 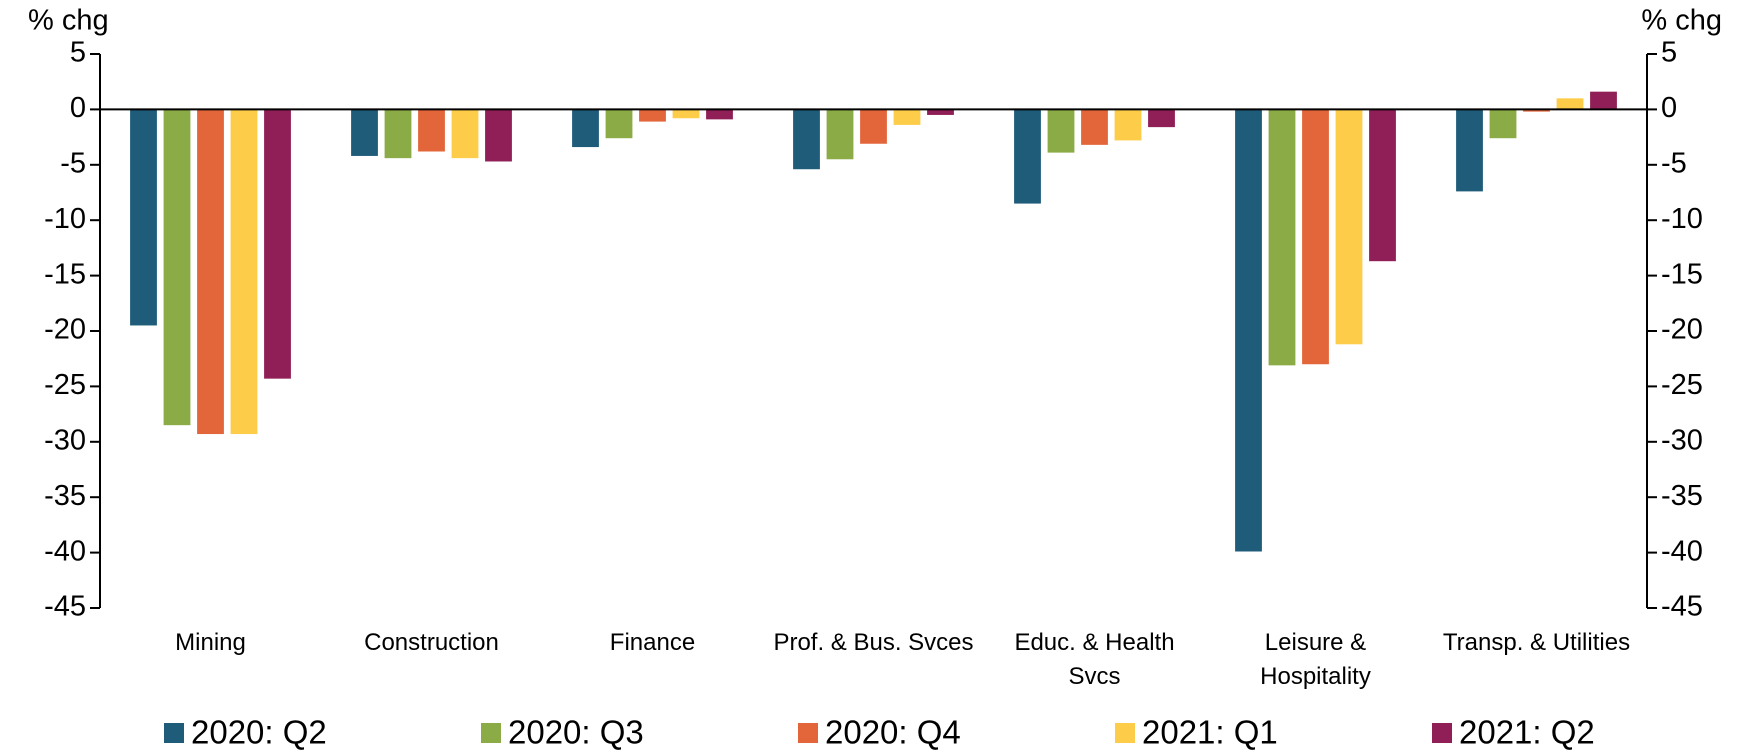 What do you see at coordinates (259, 732) in the screenshot?
I see `legend-label: 2020: Q2` at bounding box center [259, 732].